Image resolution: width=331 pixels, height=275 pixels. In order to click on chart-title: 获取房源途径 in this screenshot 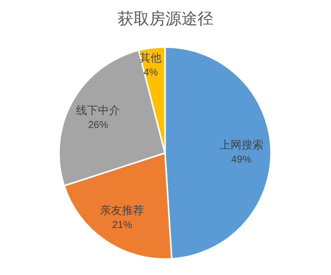, I will do `click(166, 19)`.